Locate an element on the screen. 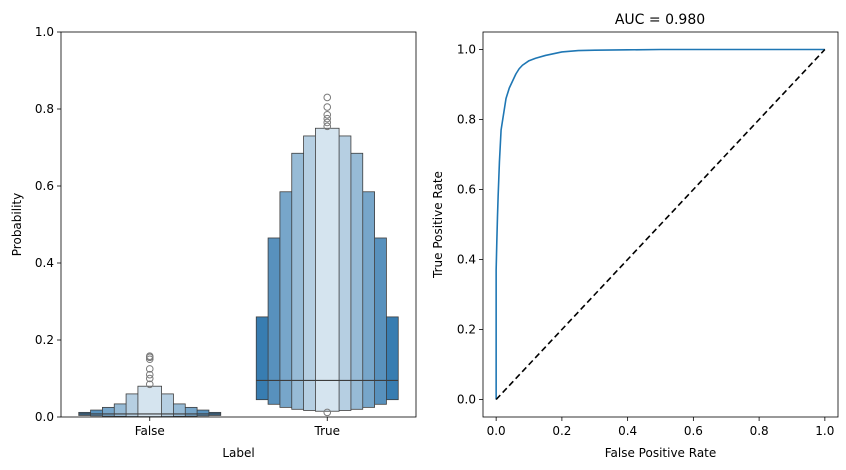 The height and width of the screenshot is (470, 846). boxen-y-tick-label: 0.6 is located at coordinates (44, 186).